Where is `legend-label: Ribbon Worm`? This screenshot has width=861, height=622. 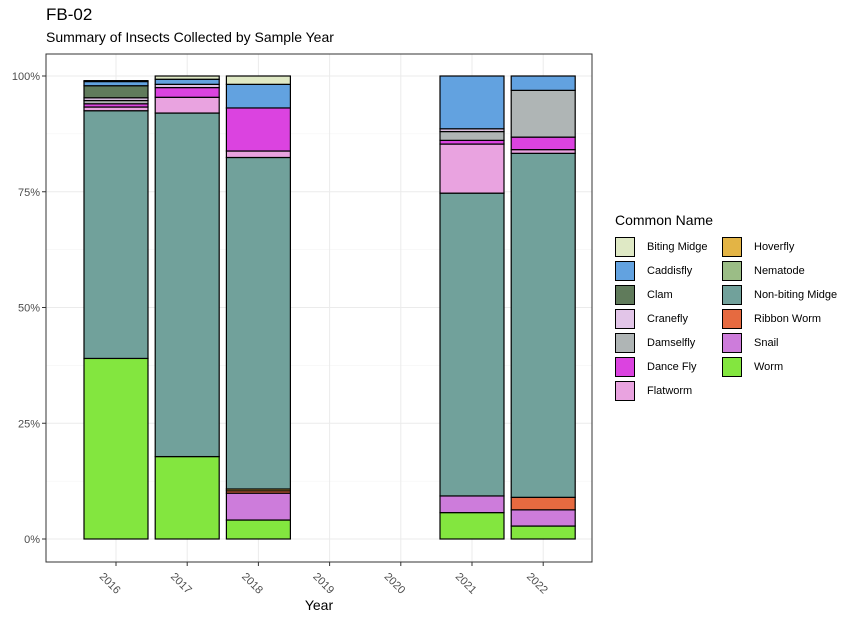
legend-label: Ribbon Worm is located at coordinates (788, 319).